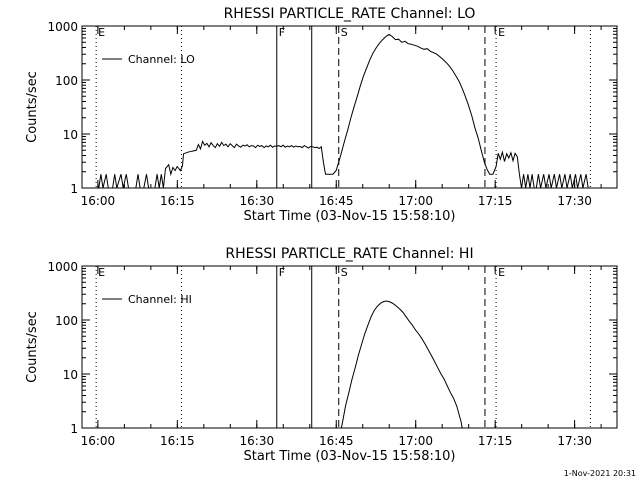  Describe the element at coordinates (350, 14) in the screenshot. I see `chart-title: RHESSI PARTICLE_RATE Channel: LO` at that location.